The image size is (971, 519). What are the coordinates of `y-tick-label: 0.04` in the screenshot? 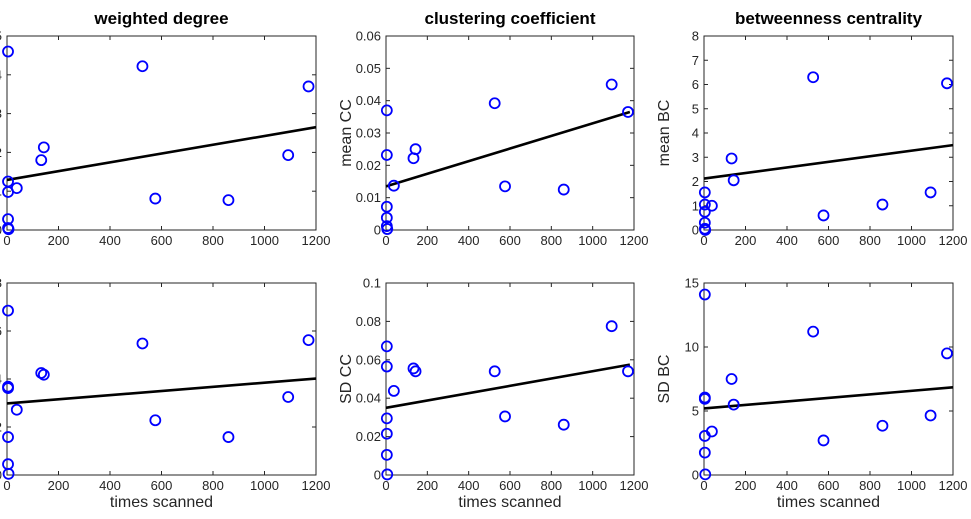 It's located at (1, 379).